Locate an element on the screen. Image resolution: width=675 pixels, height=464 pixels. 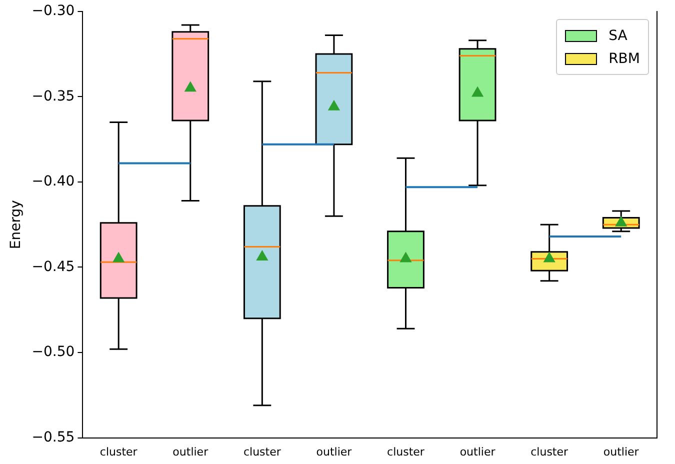
legend-label: RBM is located at coordinates (624, 58).